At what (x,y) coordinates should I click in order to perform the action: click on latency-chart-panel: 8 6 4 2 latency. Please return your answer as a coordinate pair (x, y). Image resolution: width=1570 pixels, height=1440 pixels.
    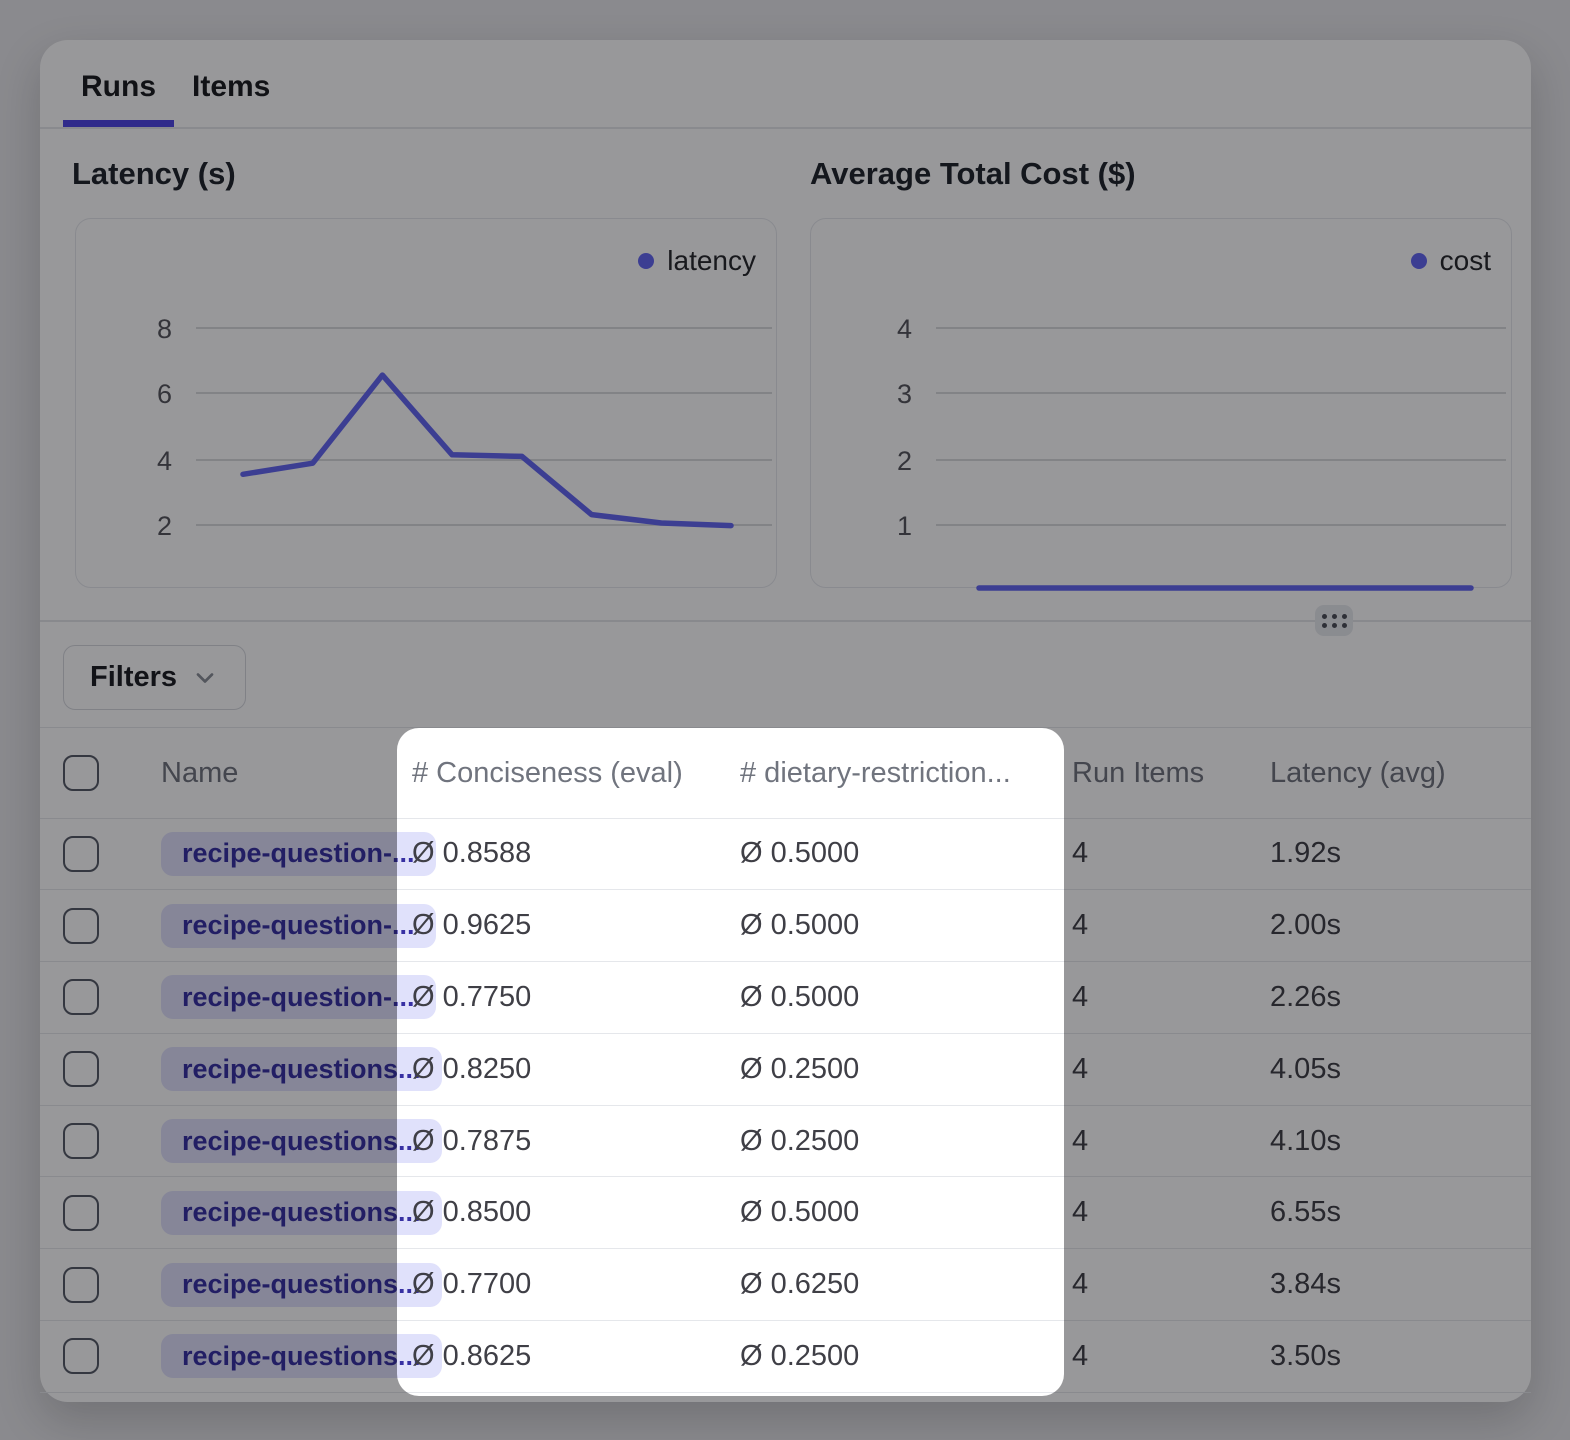
    Looking at the image, I should click on (426, 403).